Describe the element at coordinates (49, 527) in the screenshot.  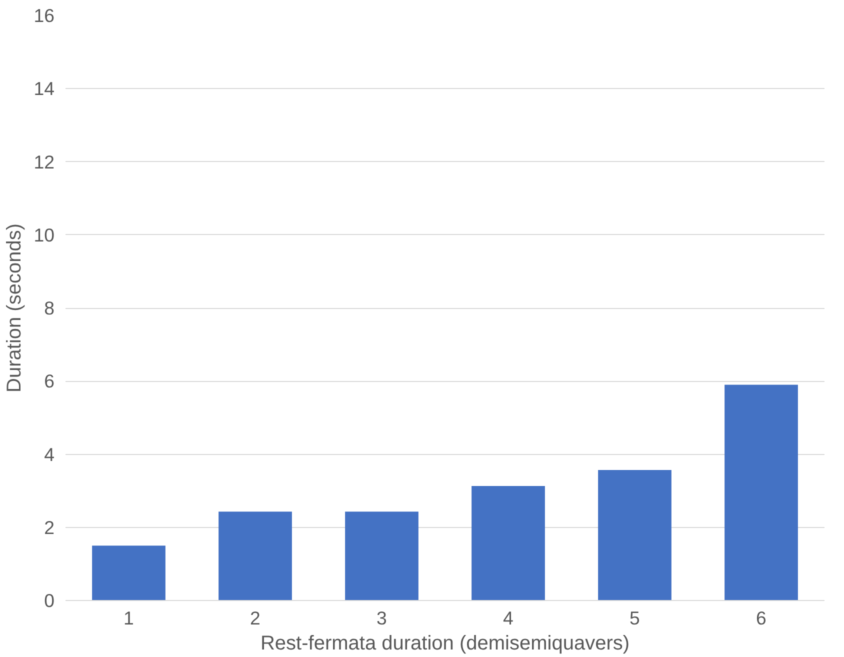
I see `y-tick-label: 2` at that location.